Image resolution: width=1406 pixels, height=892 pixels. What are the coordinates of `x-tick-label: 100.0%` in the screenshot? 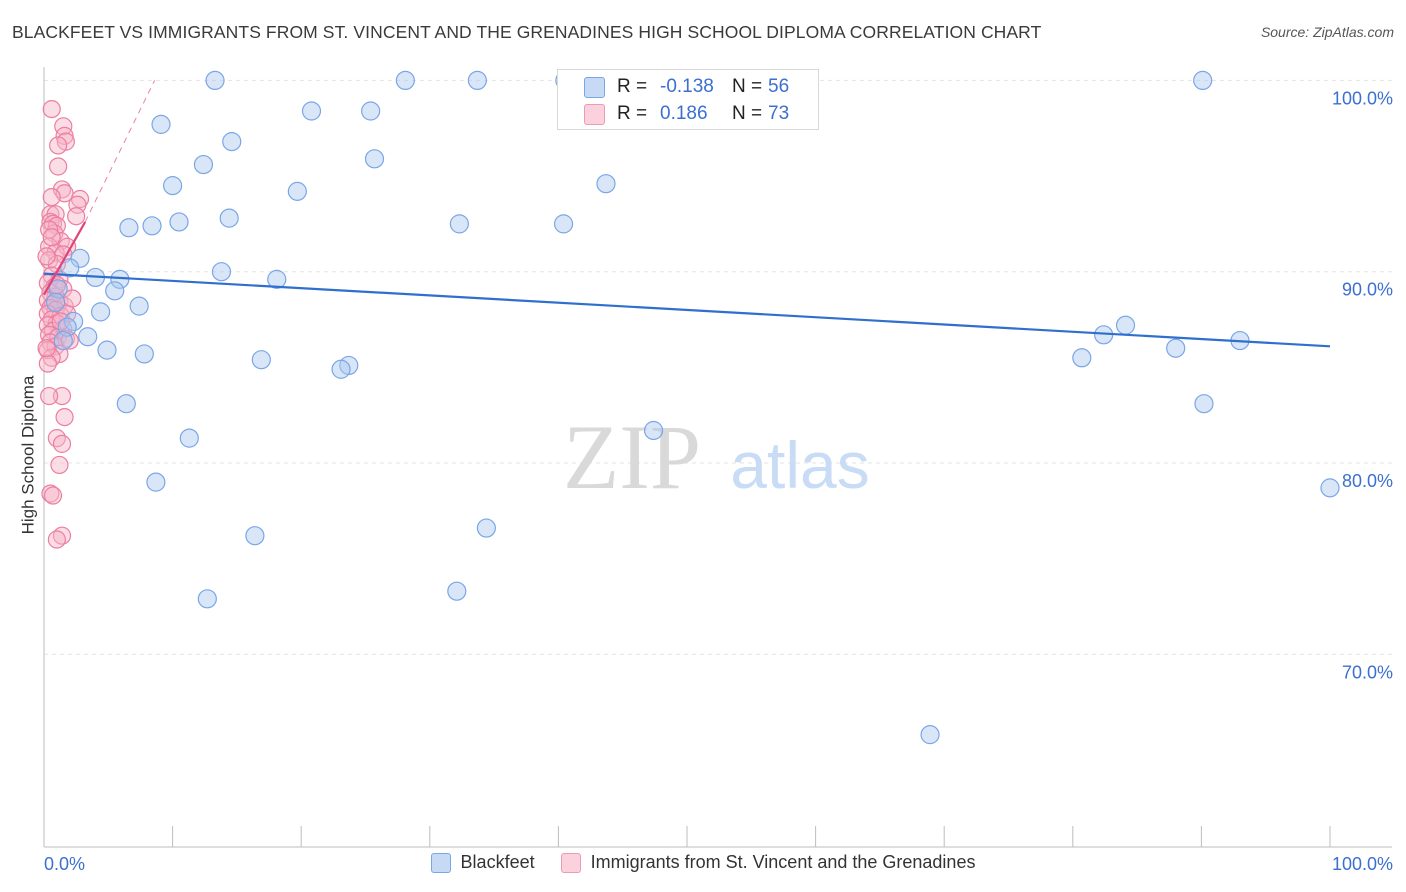 It's located at (1362, 864).